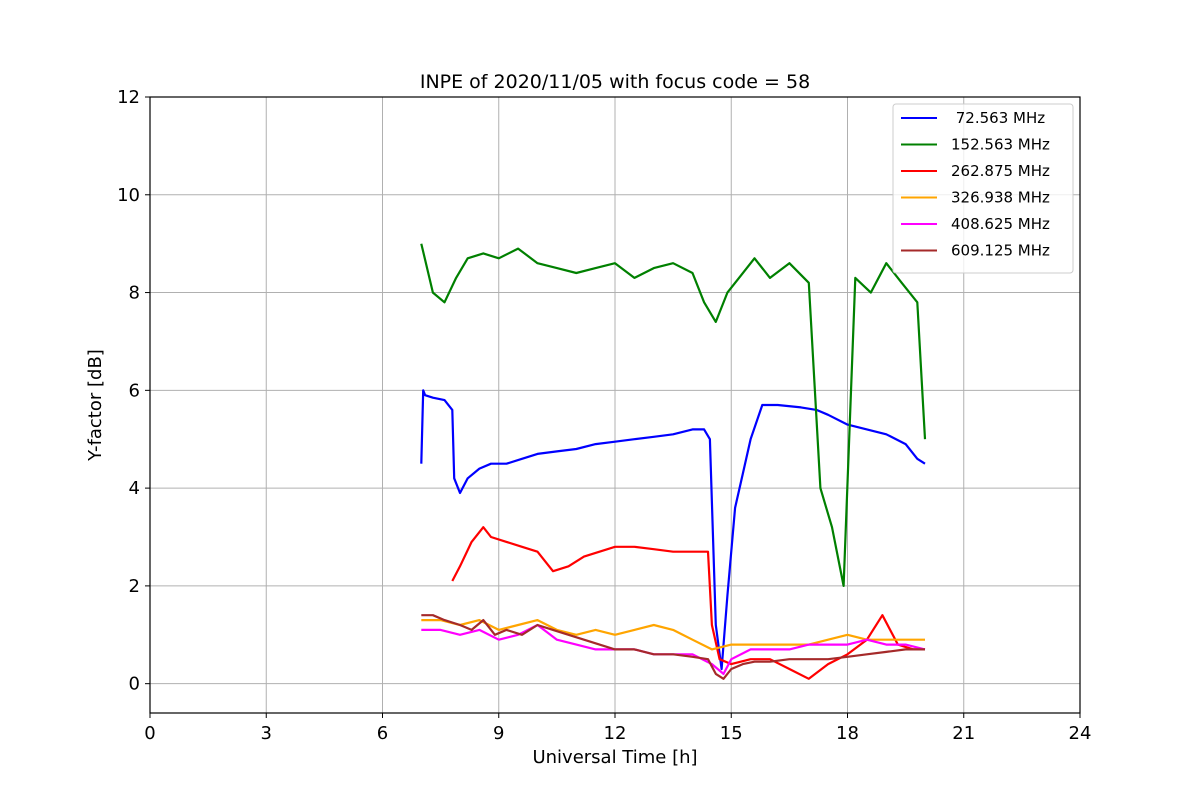 The image size is (1200, 800). I want to click on legend-label: 609.125 MHz, so click(1000, 251).